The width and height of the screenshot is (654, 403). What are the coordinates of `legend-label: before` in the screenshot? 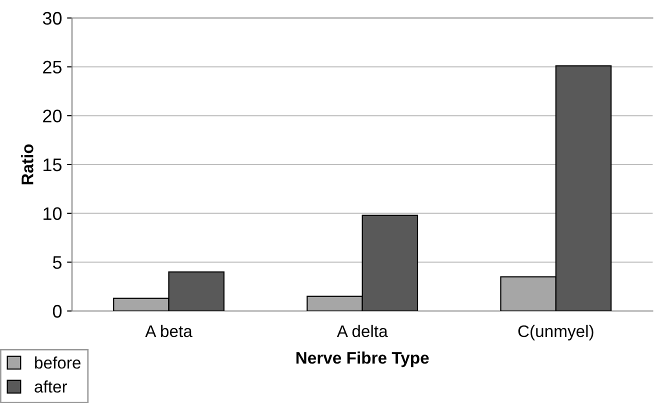 It's located at (58, 362).